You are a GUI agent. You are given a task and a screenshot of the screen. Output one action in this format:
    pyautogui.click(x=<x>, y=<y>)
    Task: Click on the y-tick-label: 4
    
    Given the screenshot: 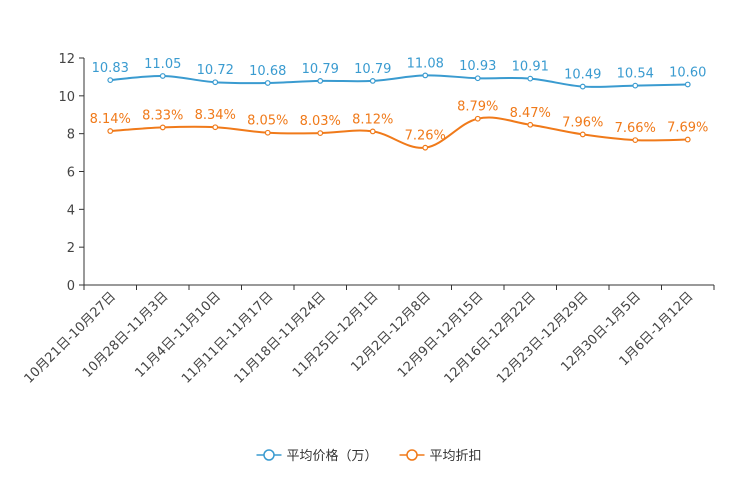 What is the action you would take?
    pyautogui.click(x=71, y=210)
    